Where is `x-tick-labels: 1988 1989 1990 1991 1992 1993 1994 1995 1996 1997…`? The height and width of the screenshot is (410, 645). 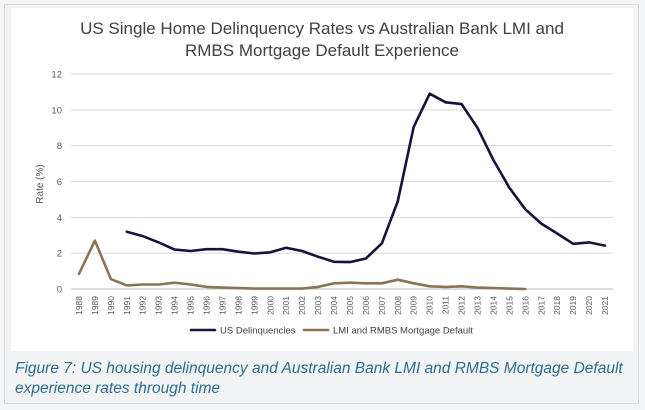
x-tick-labels: 1988 1989 1990 1991 1992 1993 1994 1995 1996 1997… is located at coordinates (342, 305).